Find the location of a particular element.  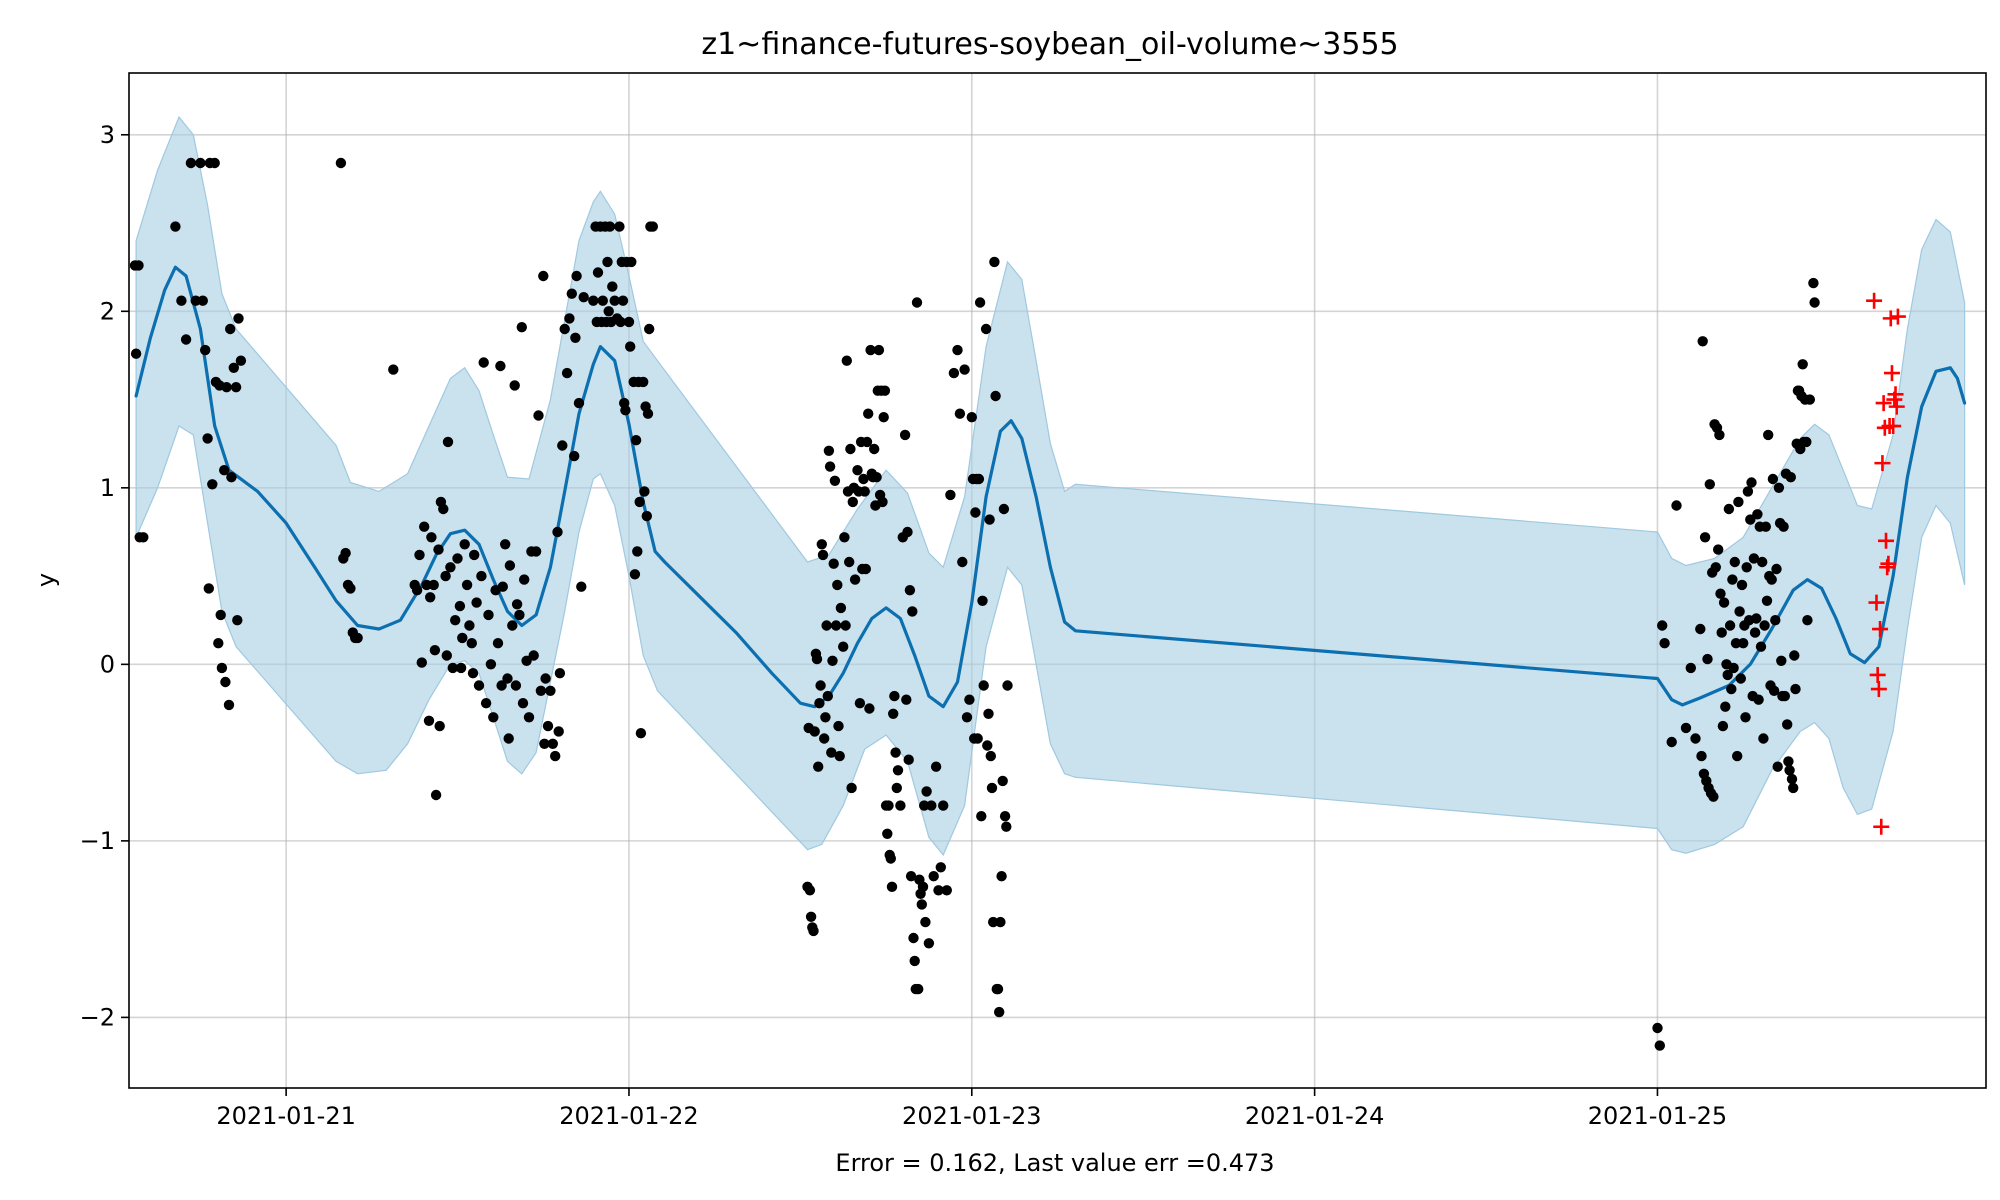

y-axis: −2 −1 0 1 2 3 is located at coordinates (104, 576).